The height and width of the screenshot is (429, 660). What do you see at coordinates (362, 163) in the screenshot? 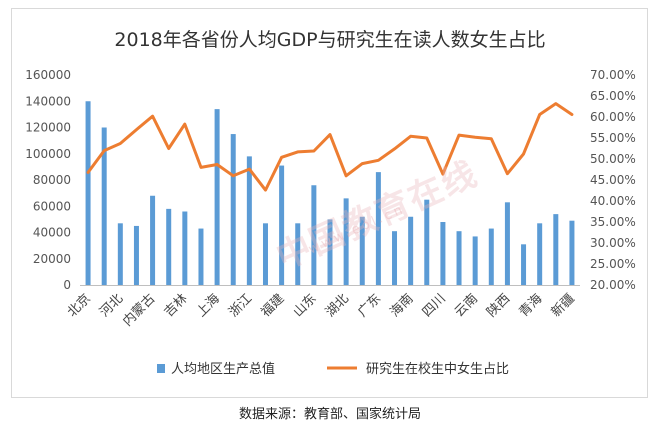
I see `line-point-湖南` at bounding box center [362, 163].